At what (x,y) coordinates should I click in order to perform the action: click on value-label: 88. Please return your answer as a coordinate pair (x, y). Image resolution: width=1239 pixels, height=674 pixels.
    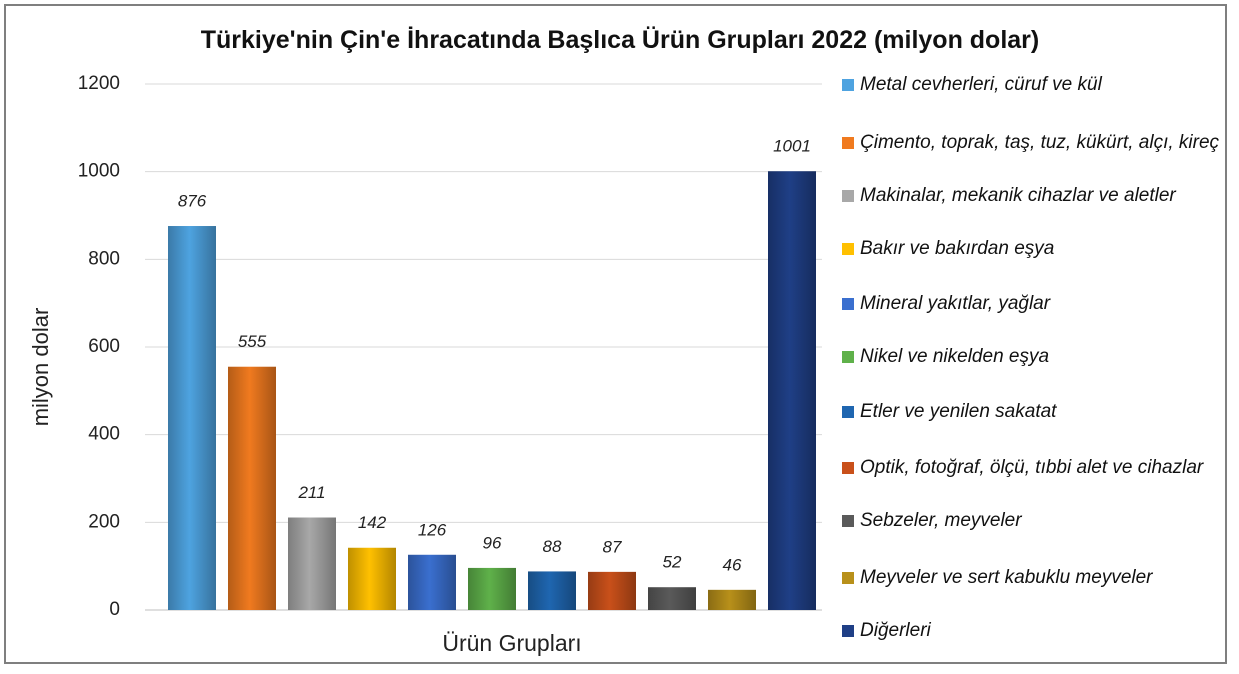
    Looking at the image, I should click on (552, 546).